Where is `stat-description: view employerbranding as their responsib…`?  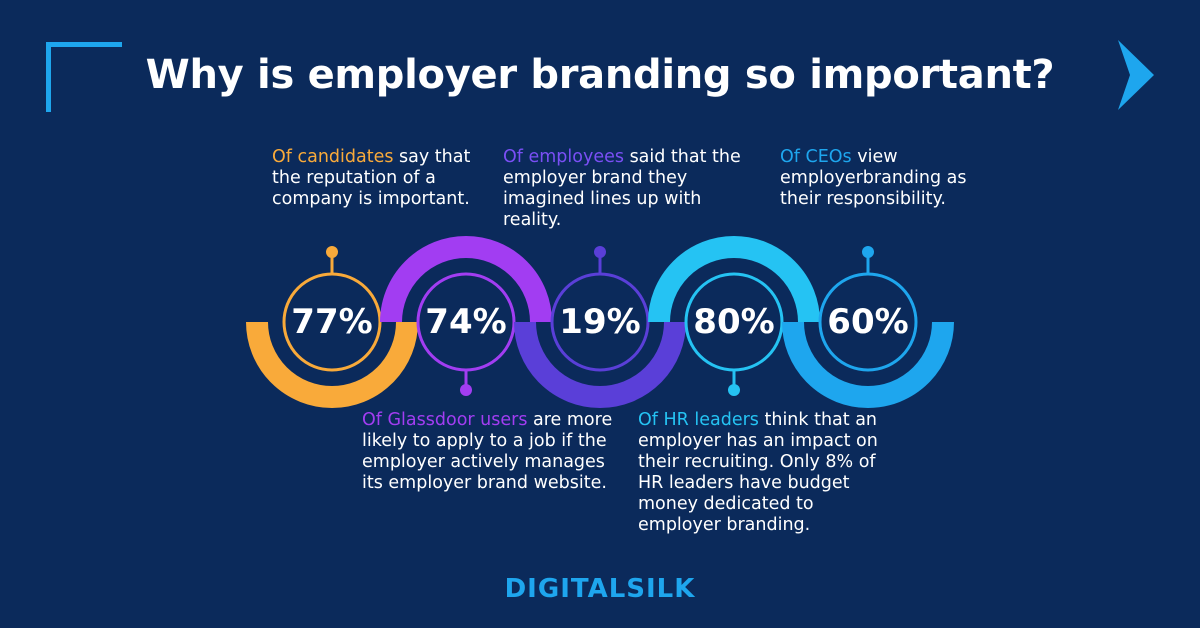
stat-description: view employerbranding as their responsib… is located at coordinates (873, 178).